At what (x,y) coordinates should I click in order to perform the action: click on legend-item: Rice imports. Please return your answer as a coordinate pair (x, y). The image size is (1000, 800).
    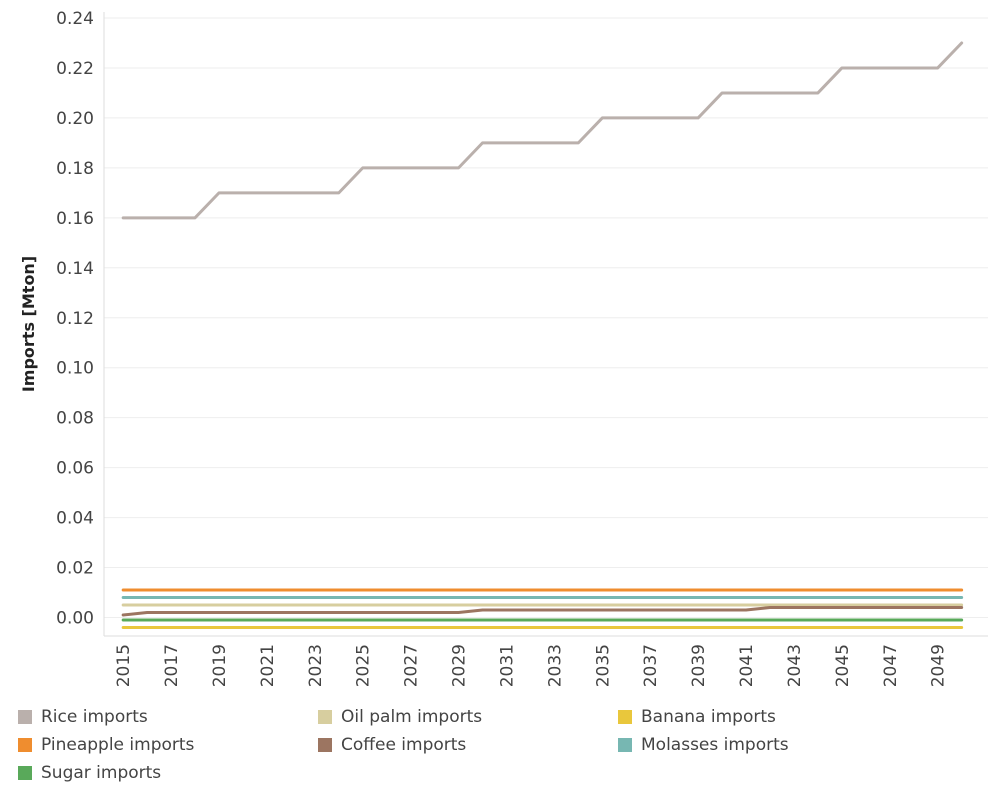
    Looking at the image, I should click on (83, 717).